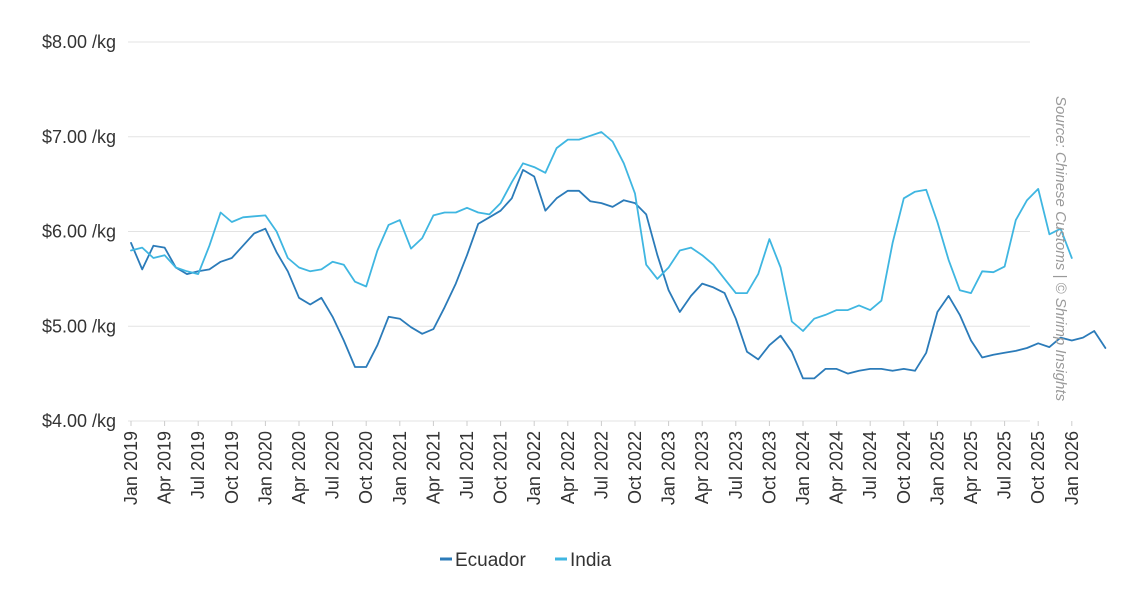  What do you see at coordinates (131, 468) in the screenshot?
I see `x-tick-label: Jan 2019` at bounding box center [131, 468].